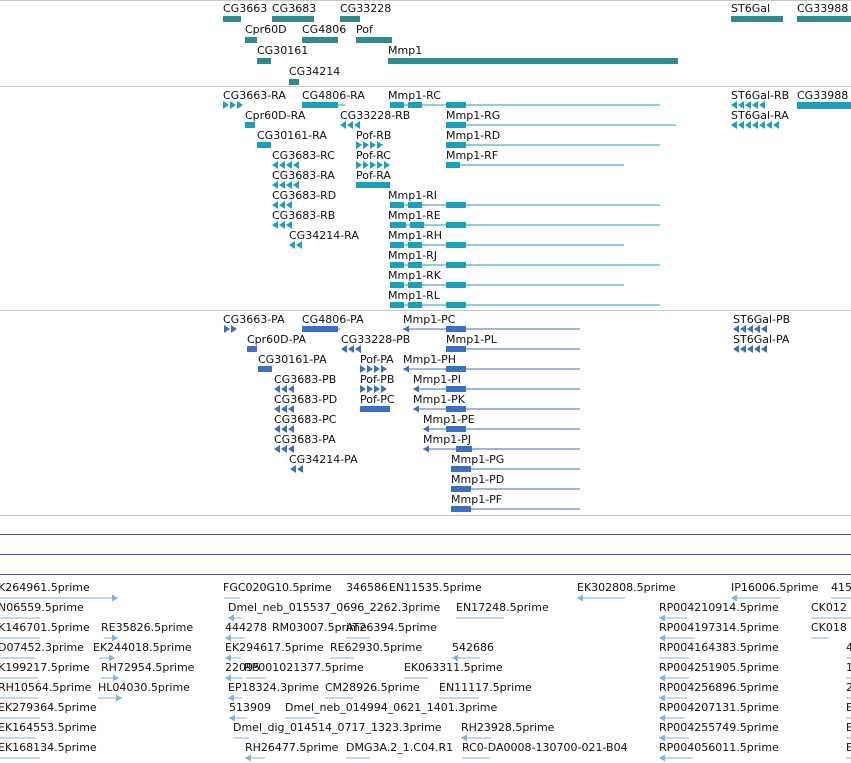  I want to click on ests-label: K264961.5prime, so click(45, 587).